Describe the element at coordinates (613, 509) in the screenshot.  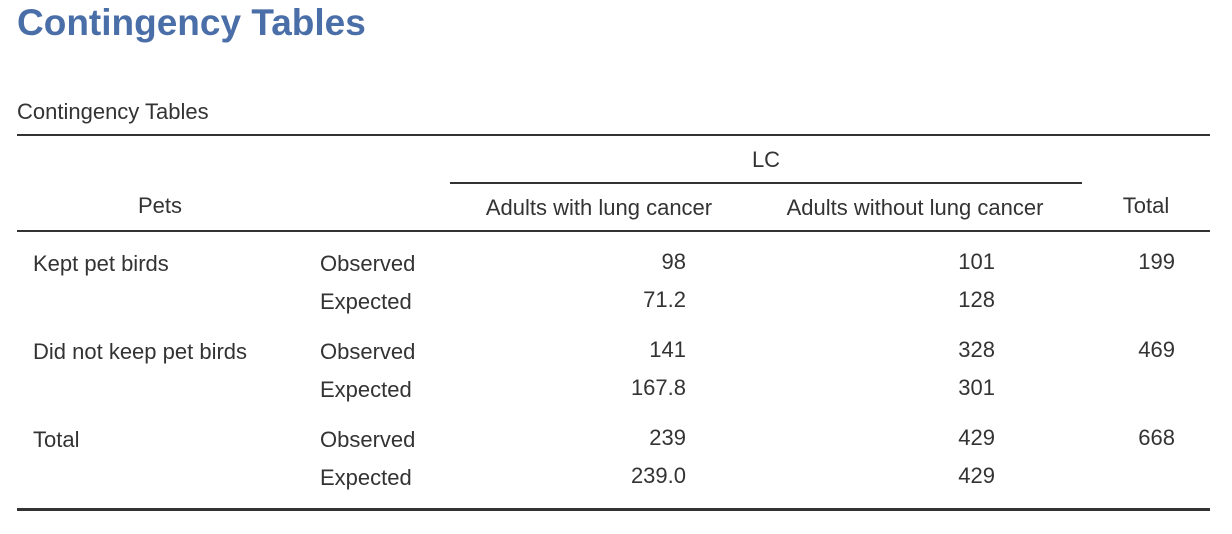
I see `table-bottom-rule` at that location.